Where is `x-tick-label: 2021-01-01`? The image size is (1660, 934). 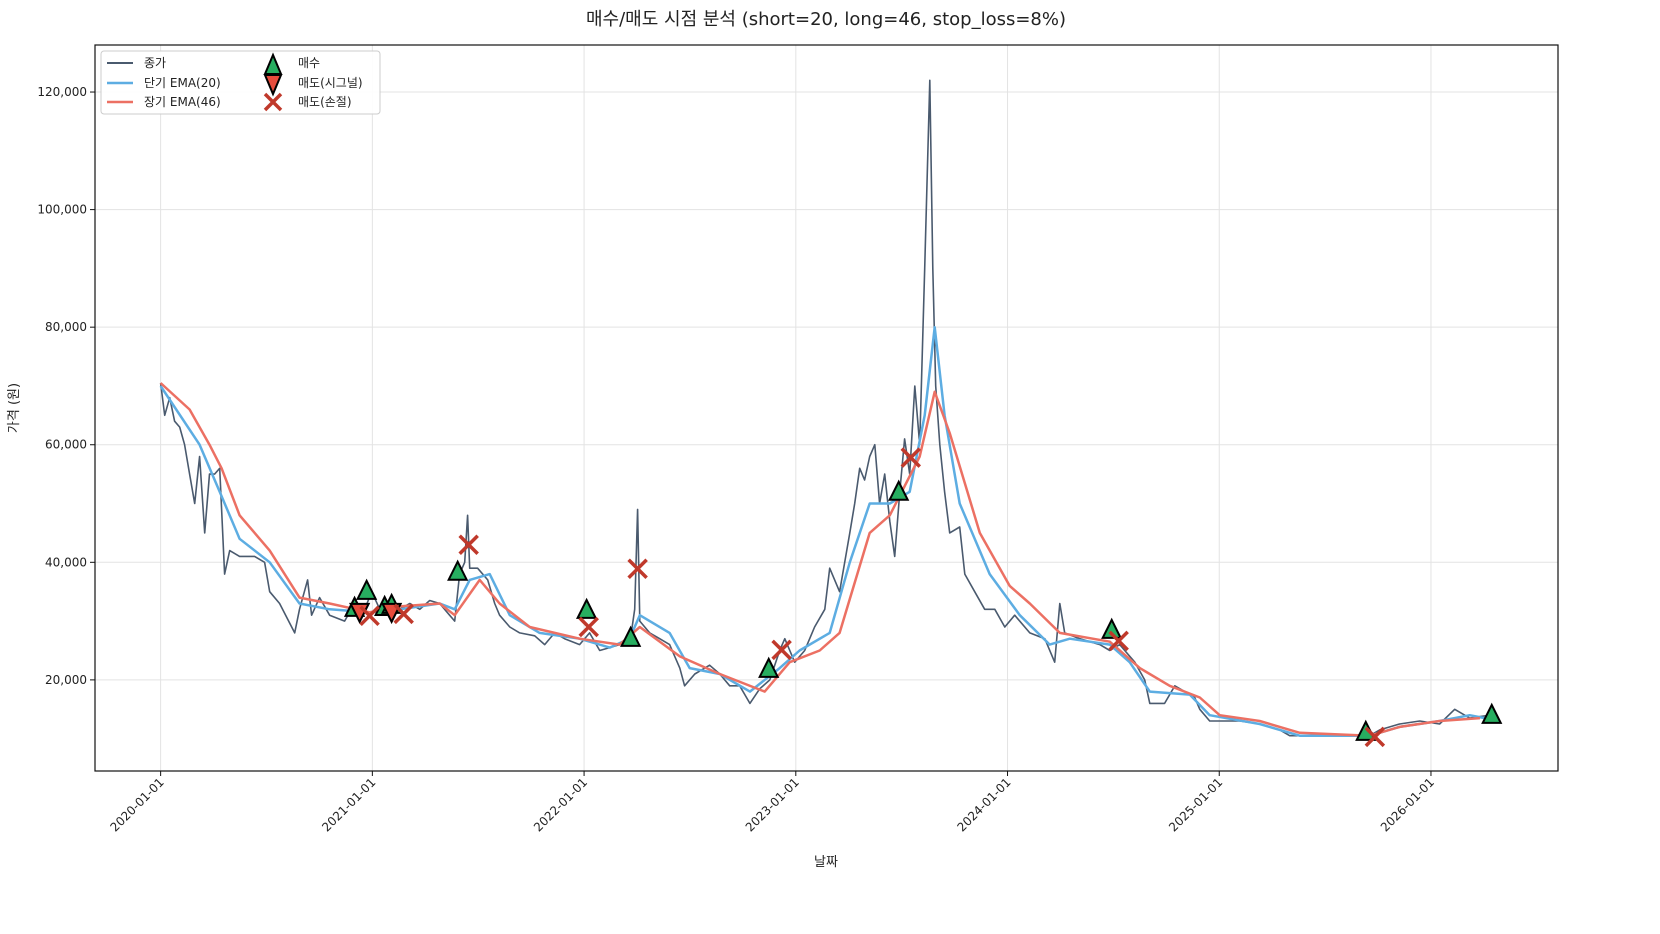 x-tick-label: 2021-01-01 is located at coordinates (348, 804).